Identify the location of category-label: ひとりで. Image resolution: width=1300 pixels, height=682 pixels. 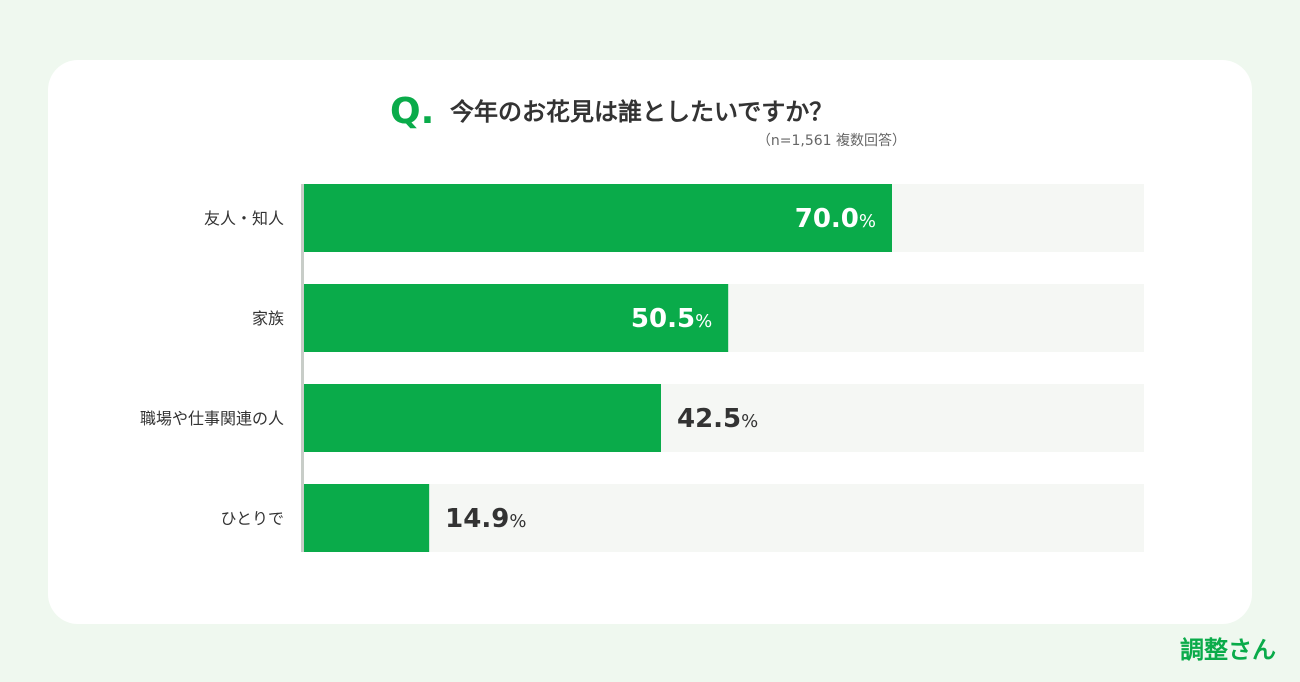
(252, 518).